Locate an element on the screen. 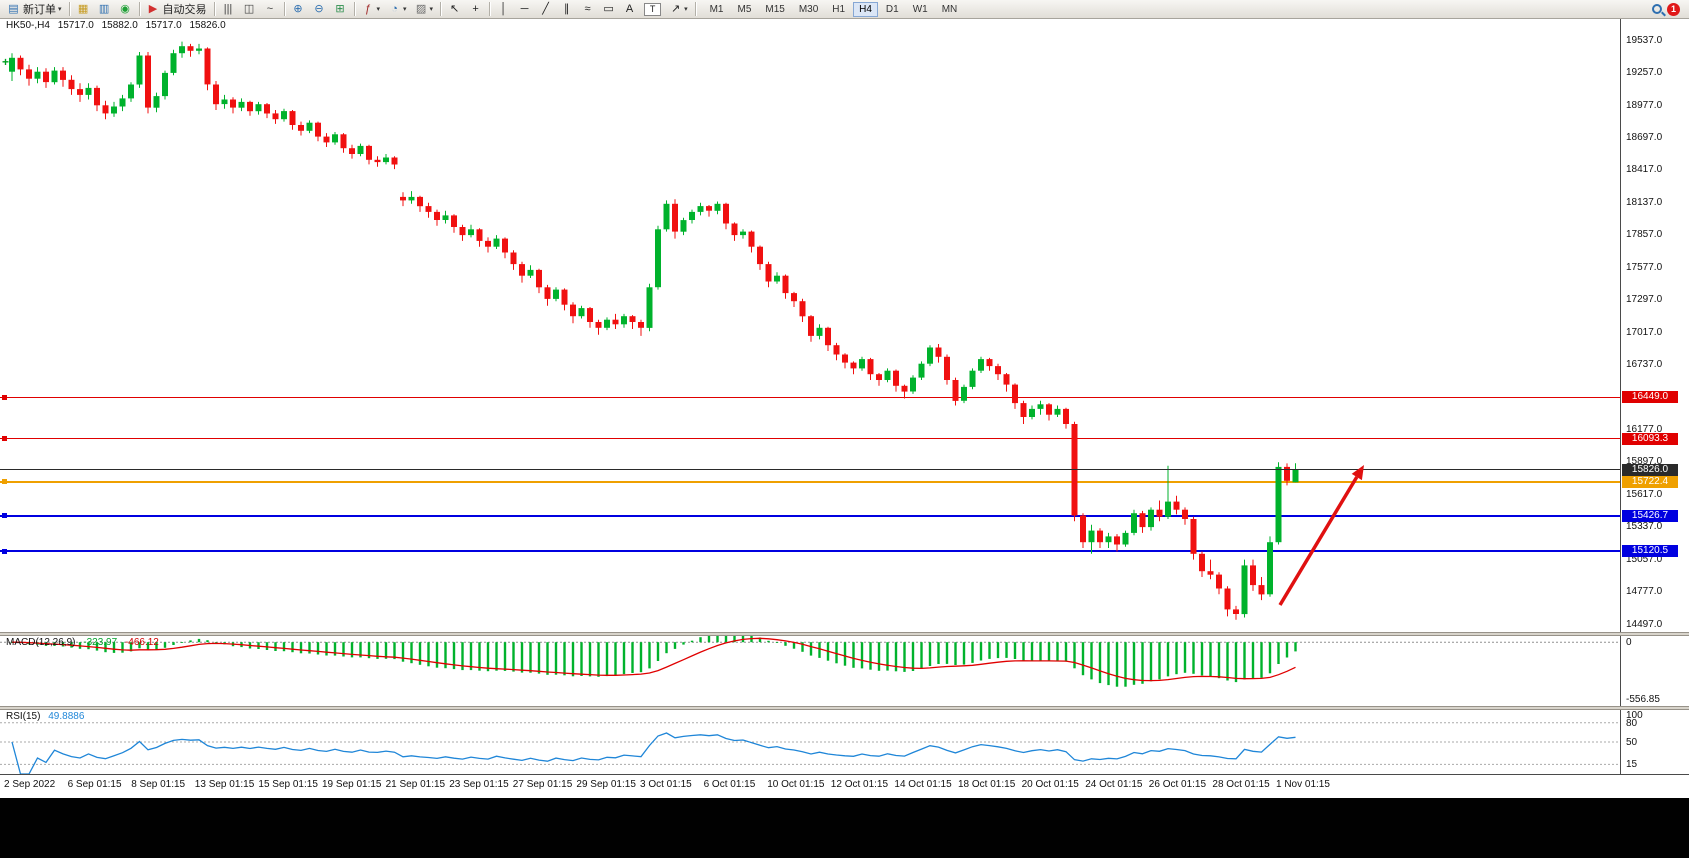  search-icon is located at coordinates (1657, 9).